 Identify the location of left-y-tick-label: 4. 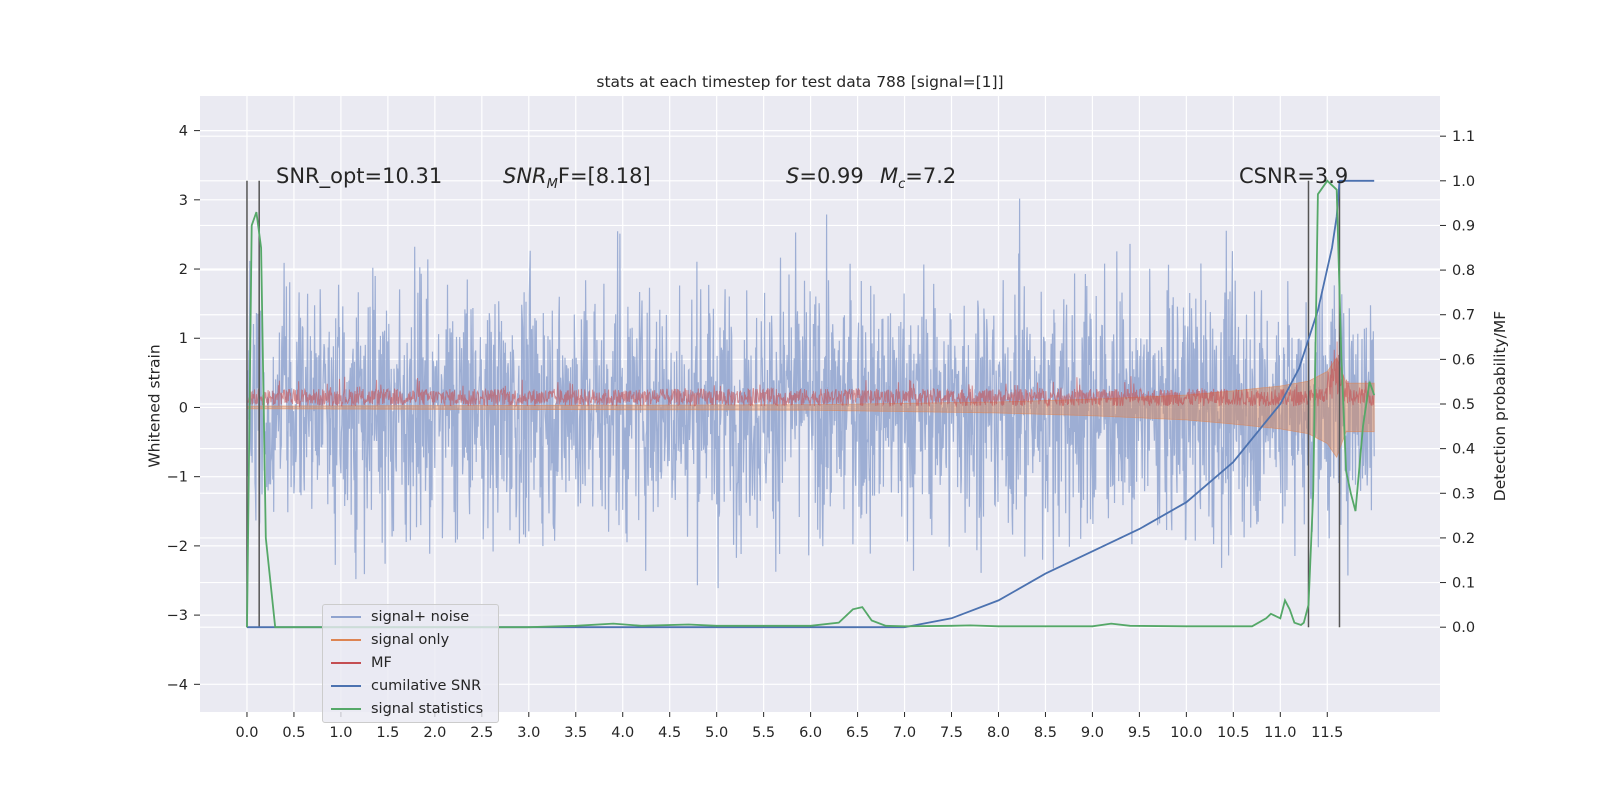
(183, 132).